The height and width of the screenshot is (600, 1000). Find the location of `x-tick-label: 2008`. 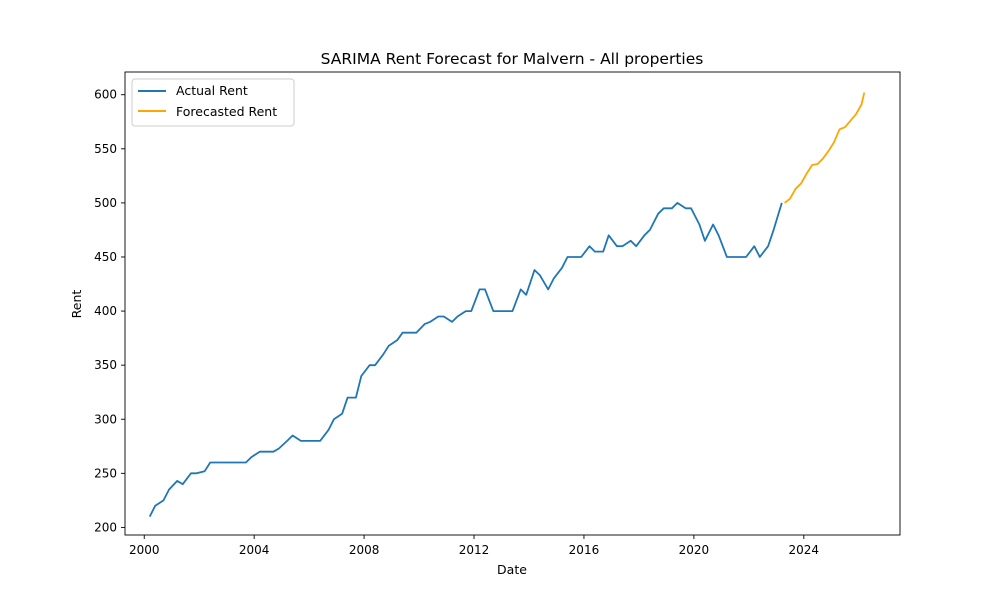

x-tick-label: 2008 is located at coordinates (364, 550).